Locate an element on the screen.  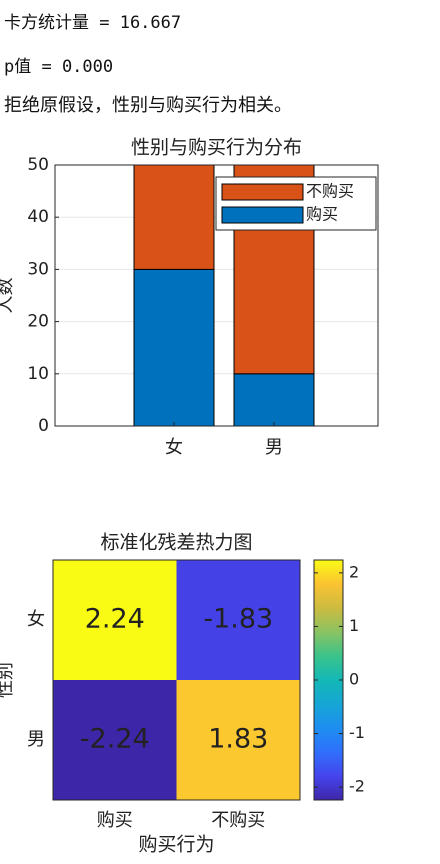
colorbar-tick-label: 2 is located at coordinates (354, 571).